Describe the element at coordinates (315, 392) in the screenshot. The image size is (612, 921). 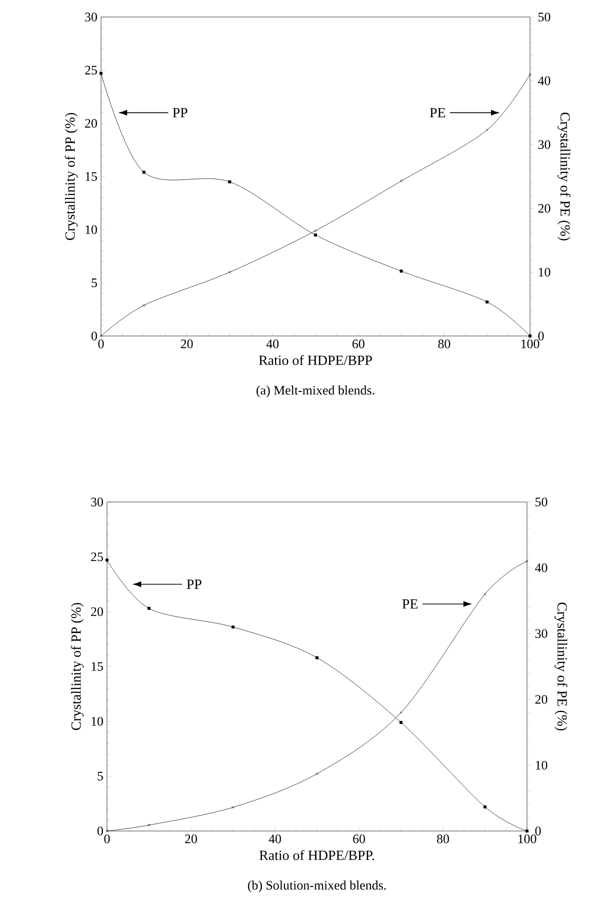
I see `text: (a) Melt-mixed blends.` at that location.